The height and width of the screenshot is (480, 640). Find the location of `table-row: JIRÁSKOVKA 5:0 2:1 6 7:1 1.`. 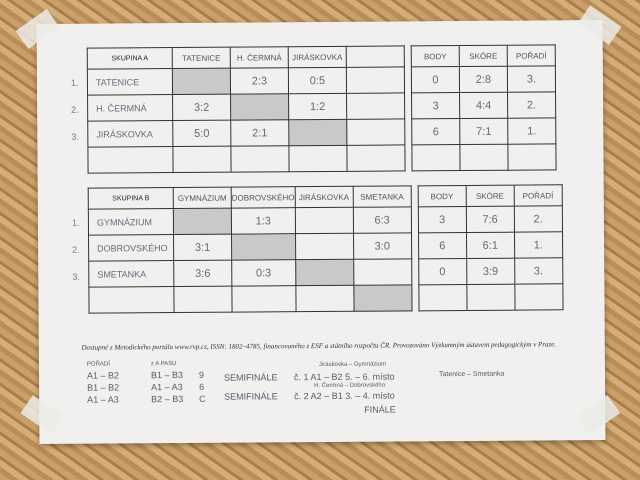

table-row: JIRÁSKOVKA 5:0 2:1 6 7:1 1. is located at coordinates (321, 132).